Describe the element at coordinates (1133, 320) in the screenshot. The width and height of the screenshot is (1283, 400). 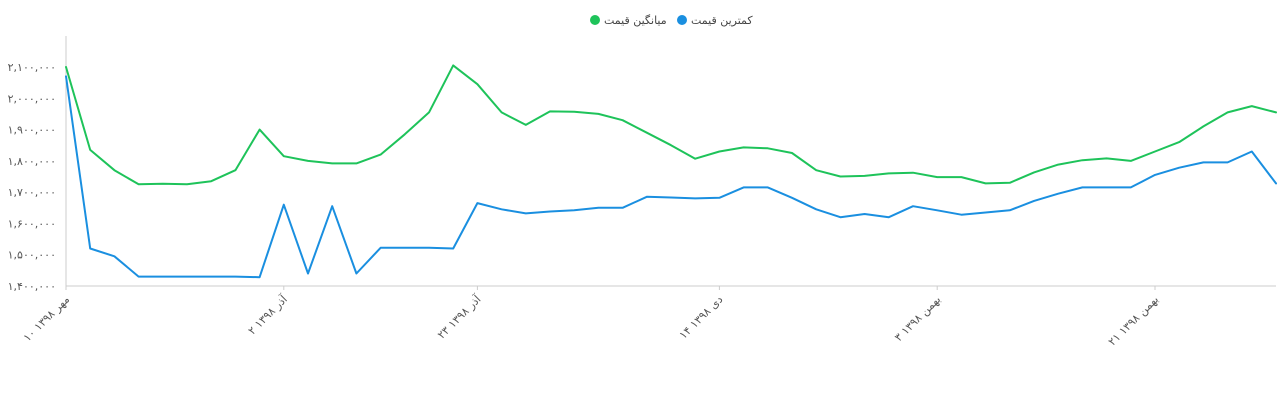
I see `x-tick-label: ۲۱ بهمن ۱۳۹۸` at that location.